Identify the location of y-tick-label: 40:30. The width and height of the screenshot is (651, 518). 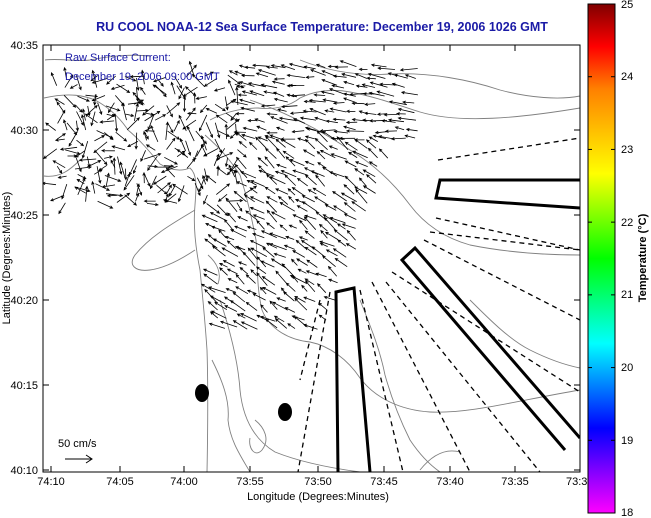
(24, 131).